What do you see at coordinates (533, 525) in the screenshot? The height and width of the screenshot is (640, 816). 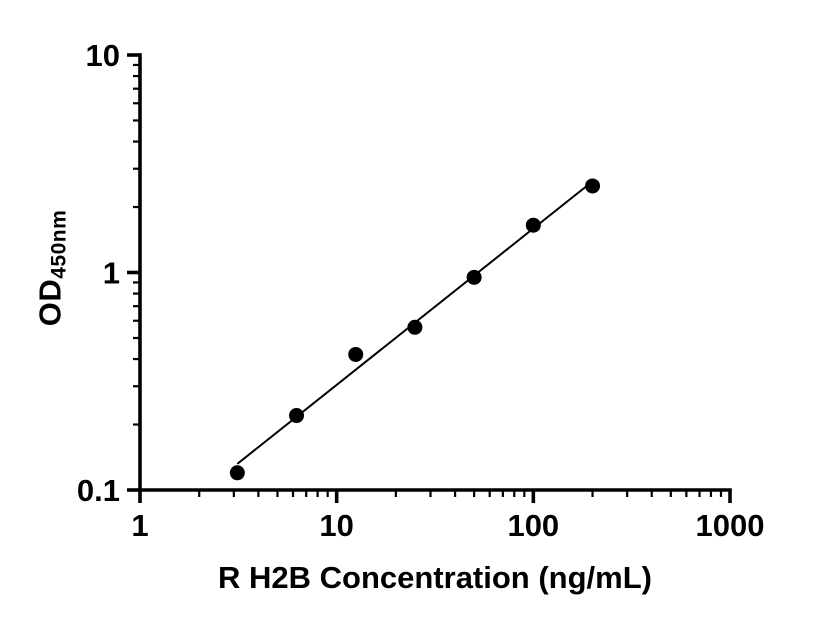 I see `x-tick-label: 100` at bounding box center [533, 525].